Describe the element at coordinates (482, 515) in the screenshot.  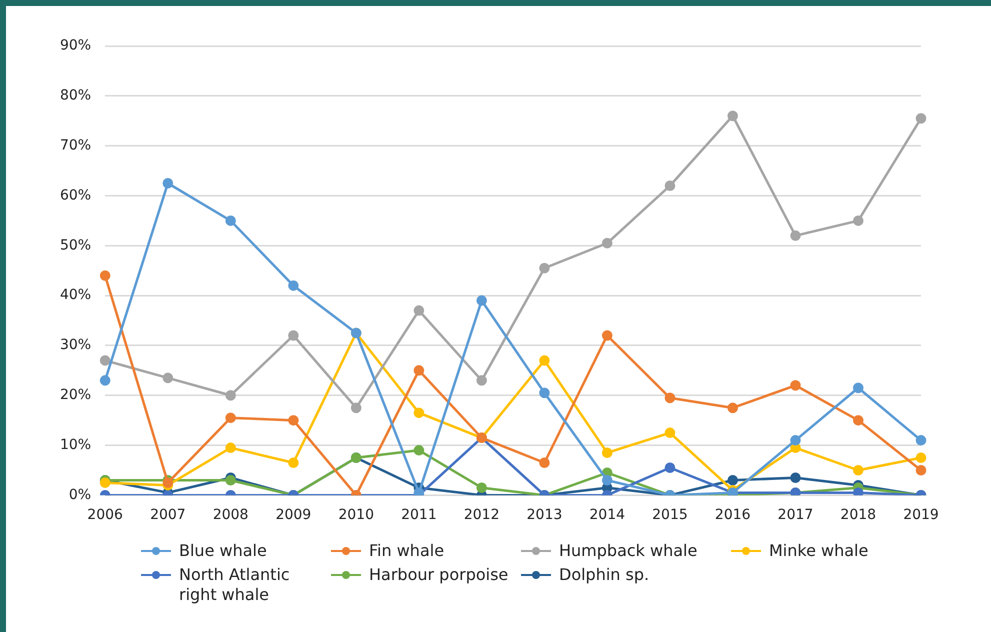
I see `x-tick-label: 2012` at that location.